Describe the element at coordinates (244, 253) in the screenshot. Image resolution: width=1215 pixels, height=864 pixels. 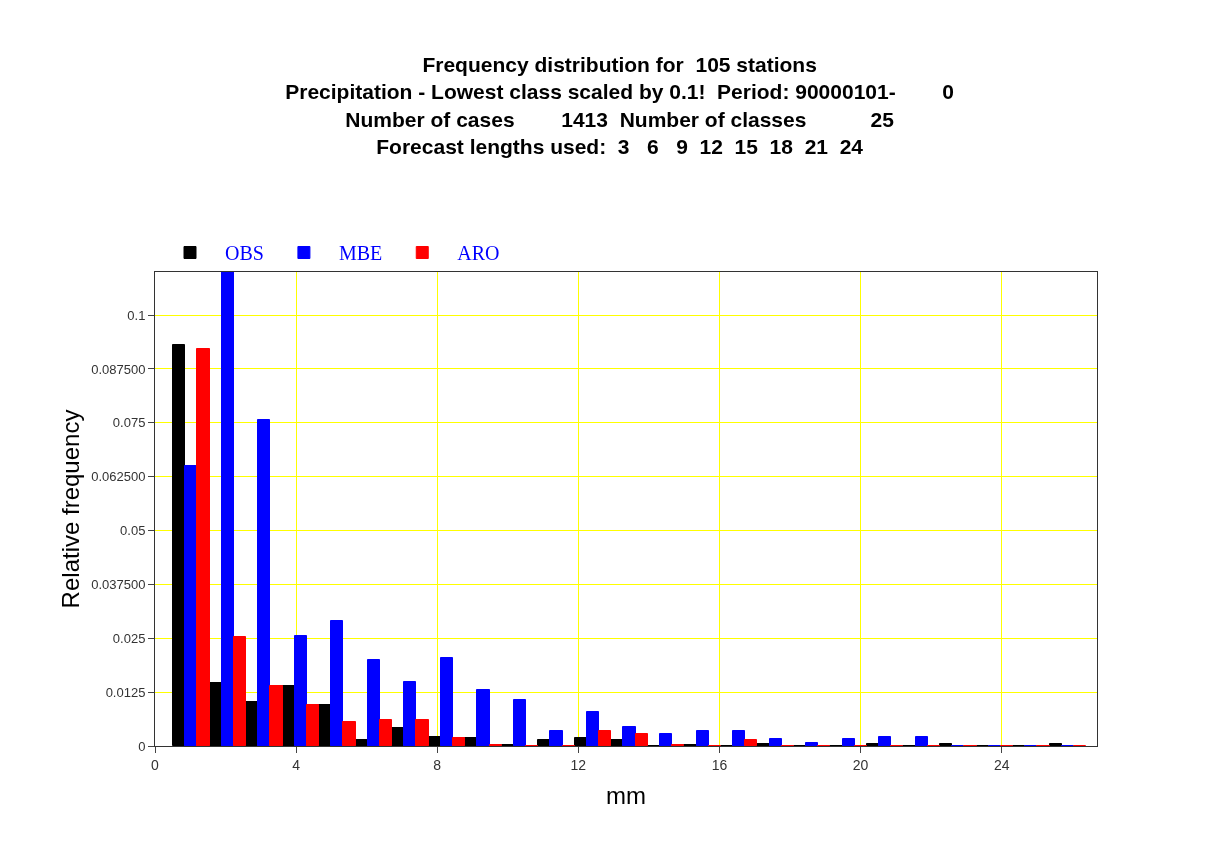
I see `legend-label: OBS` at that location.